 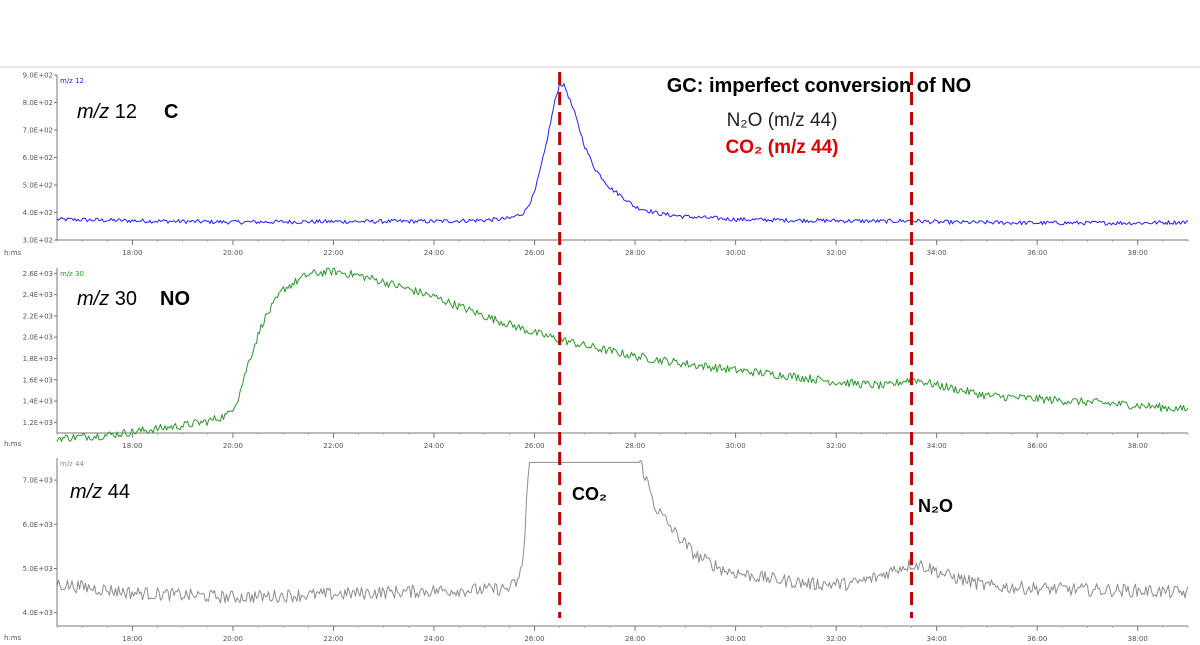 I want to click on y-tick-label: 1.4E+03, so click(x=38, y=402).